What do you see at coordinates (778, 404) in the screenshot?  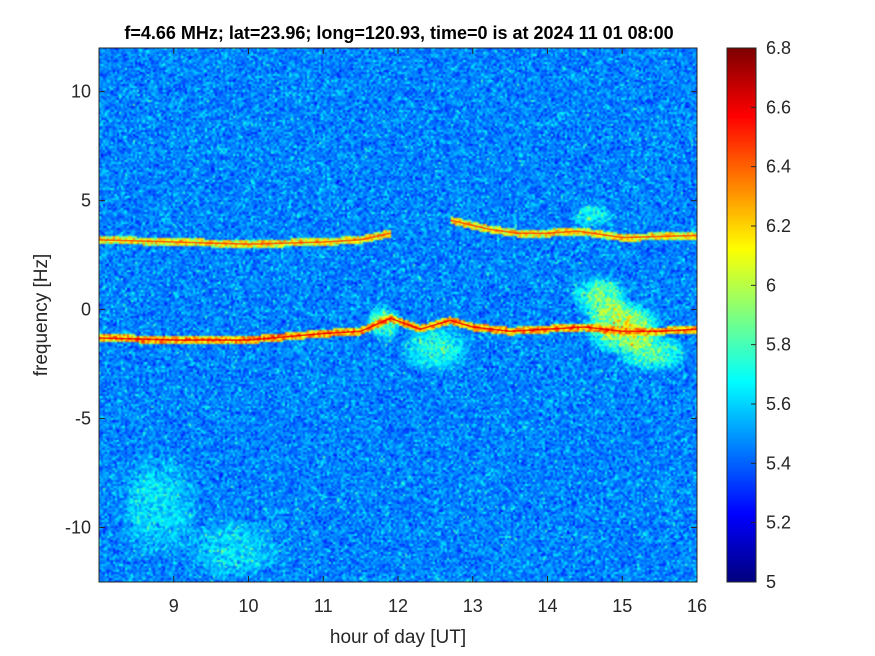 I see `colorbar-tick-label: 5.6` at bounding box center [778, 404].